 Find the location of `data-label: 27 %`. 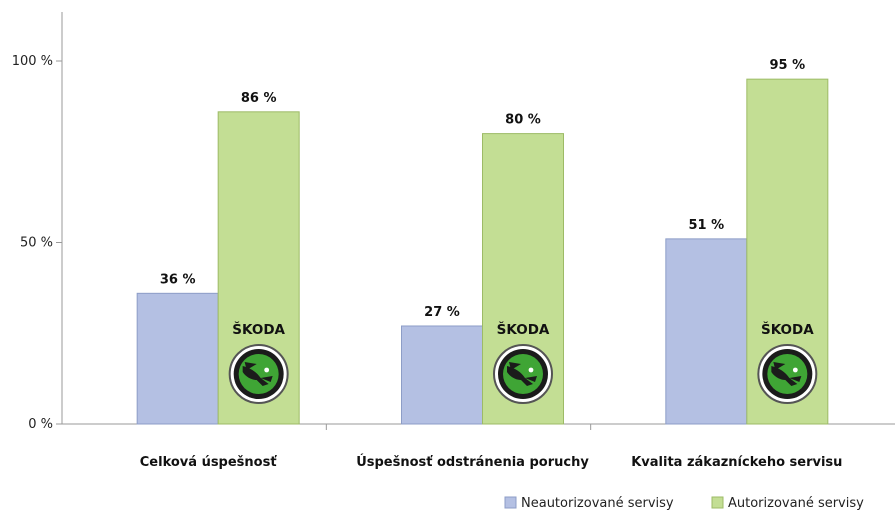

data-label: 27 % is located at coordinates (442, 312).